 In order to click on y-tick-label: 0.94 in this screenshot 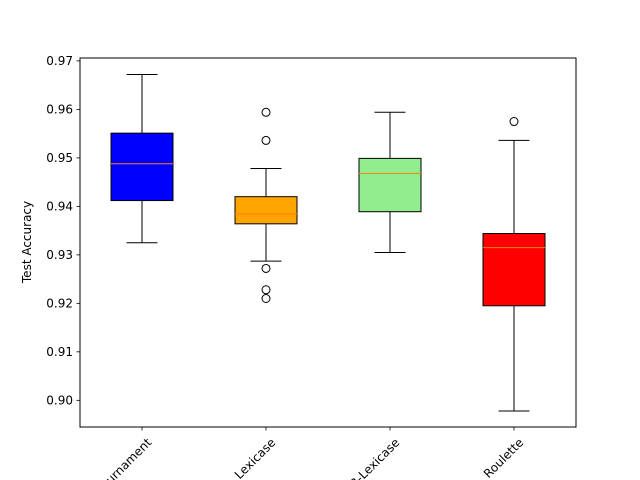, I will do `click(59, 207)`.